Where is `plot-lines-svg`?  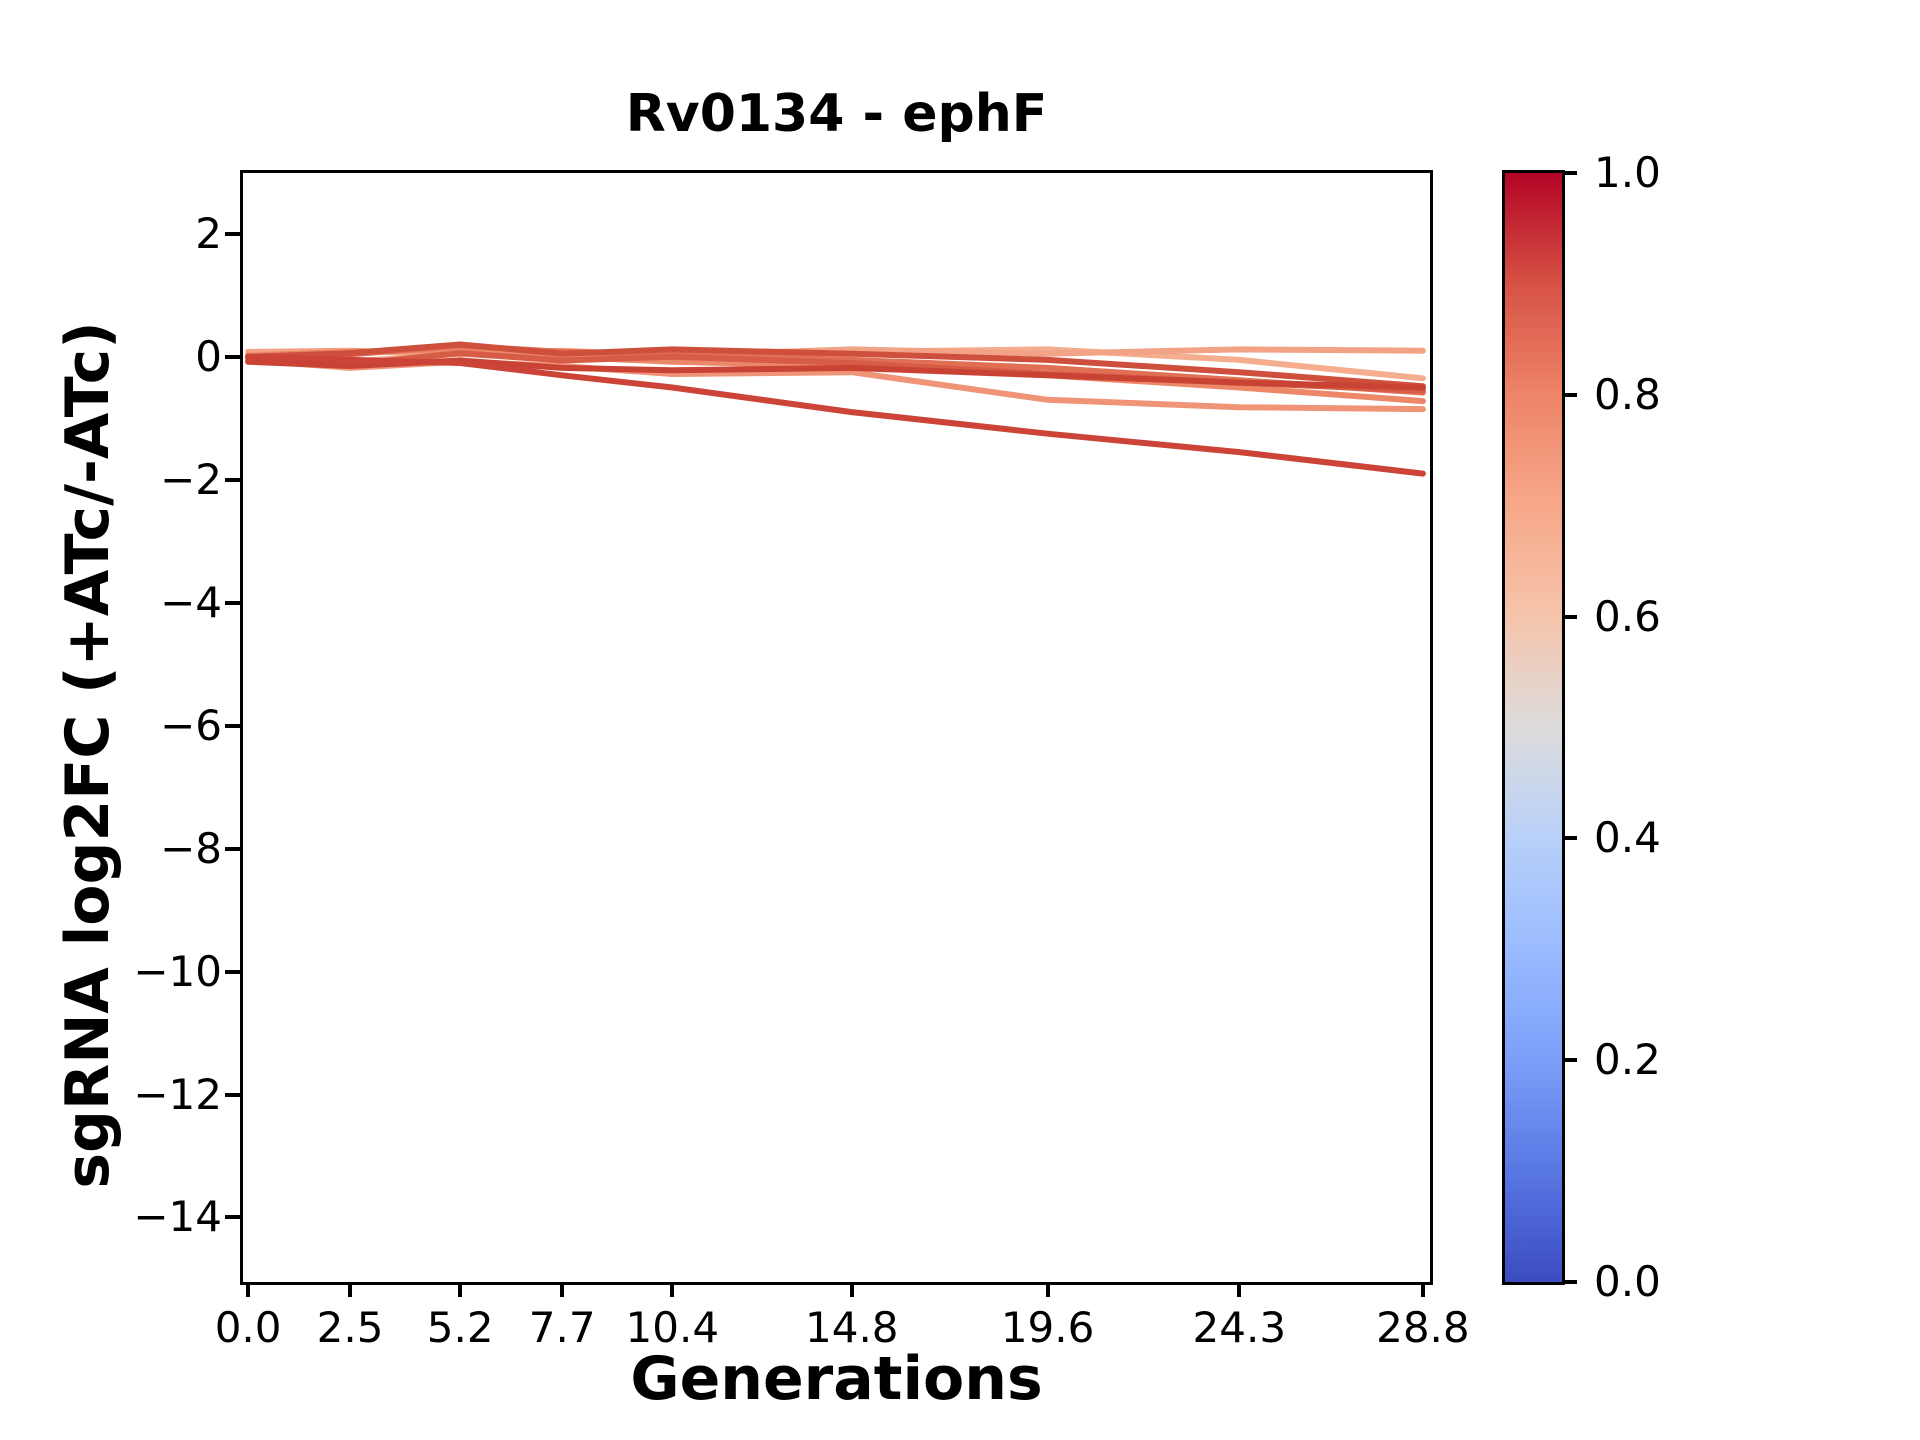 plot-lines-svg is located at coordinates (835, 409).